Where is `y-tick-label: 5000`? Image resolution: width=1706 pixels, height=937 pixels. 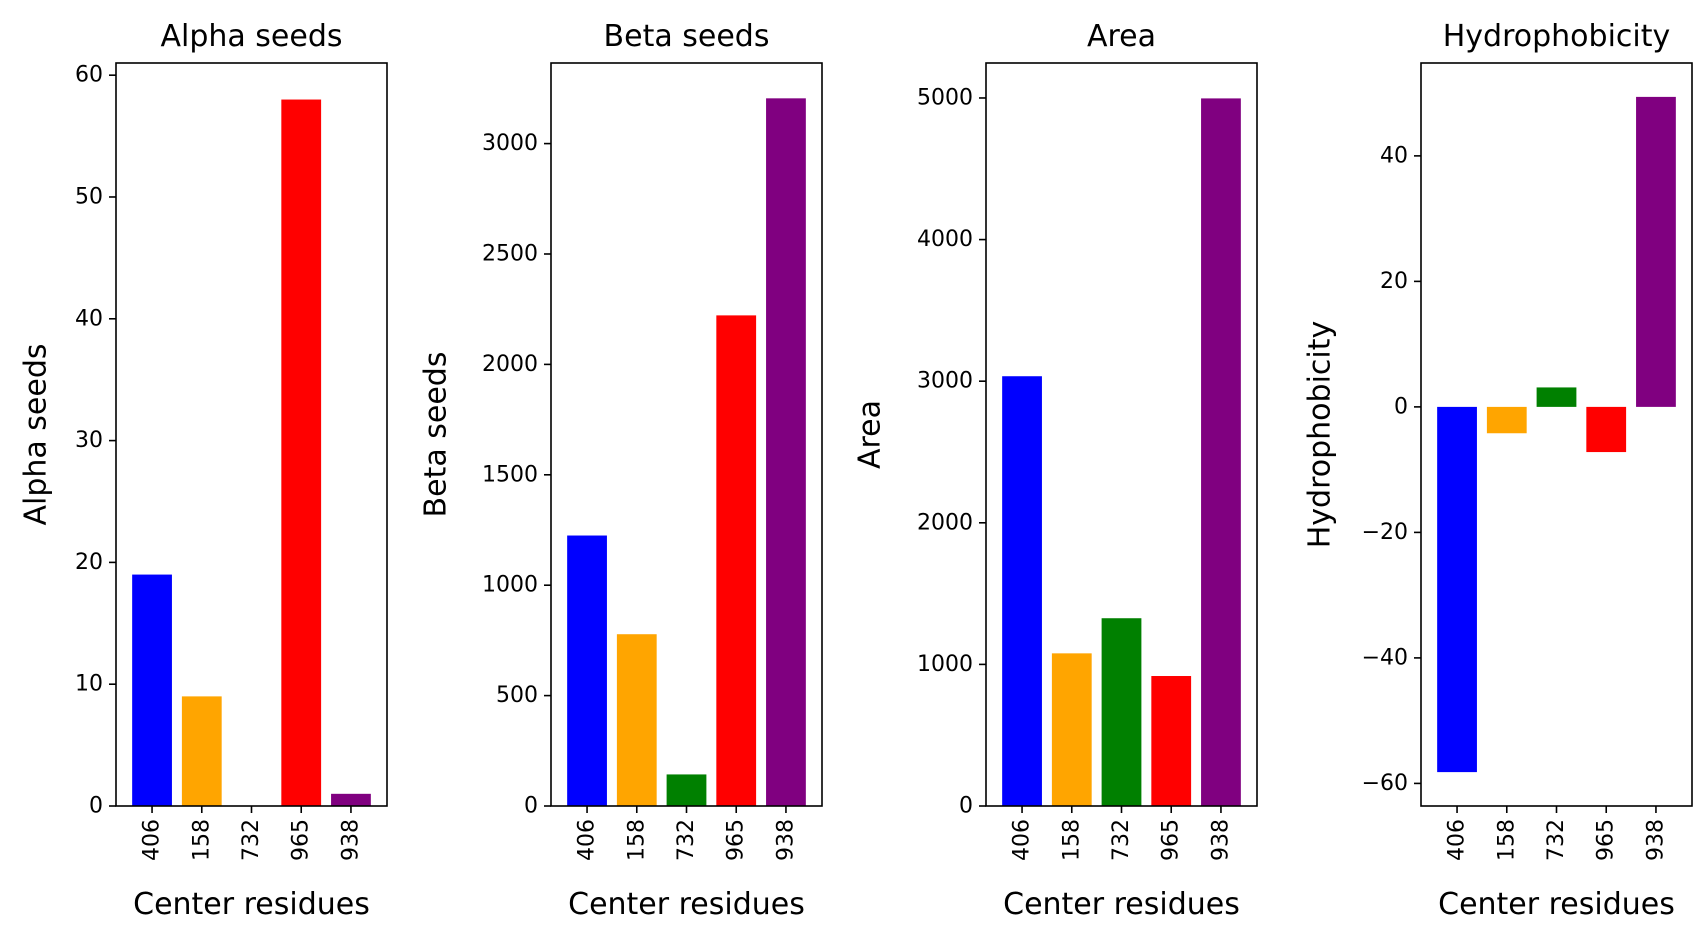
y-tick-label: 5000 is located at coordinates (945, 97).